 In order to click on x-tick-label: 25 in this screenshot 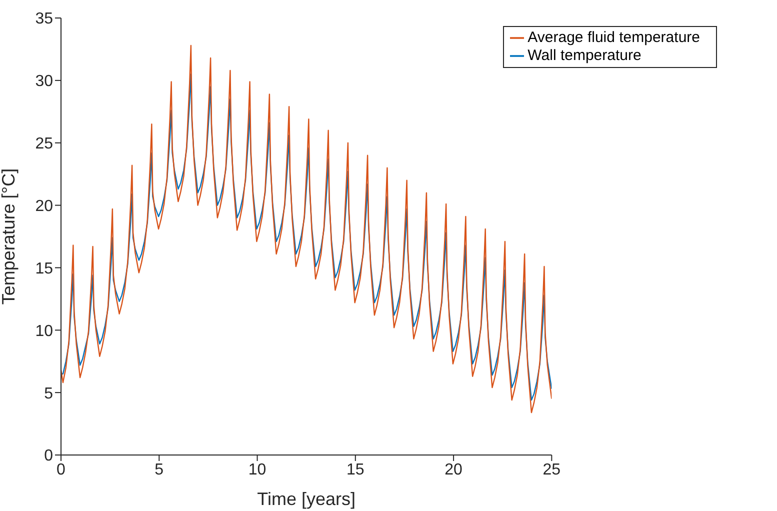, I will do `click(551, 469)`.